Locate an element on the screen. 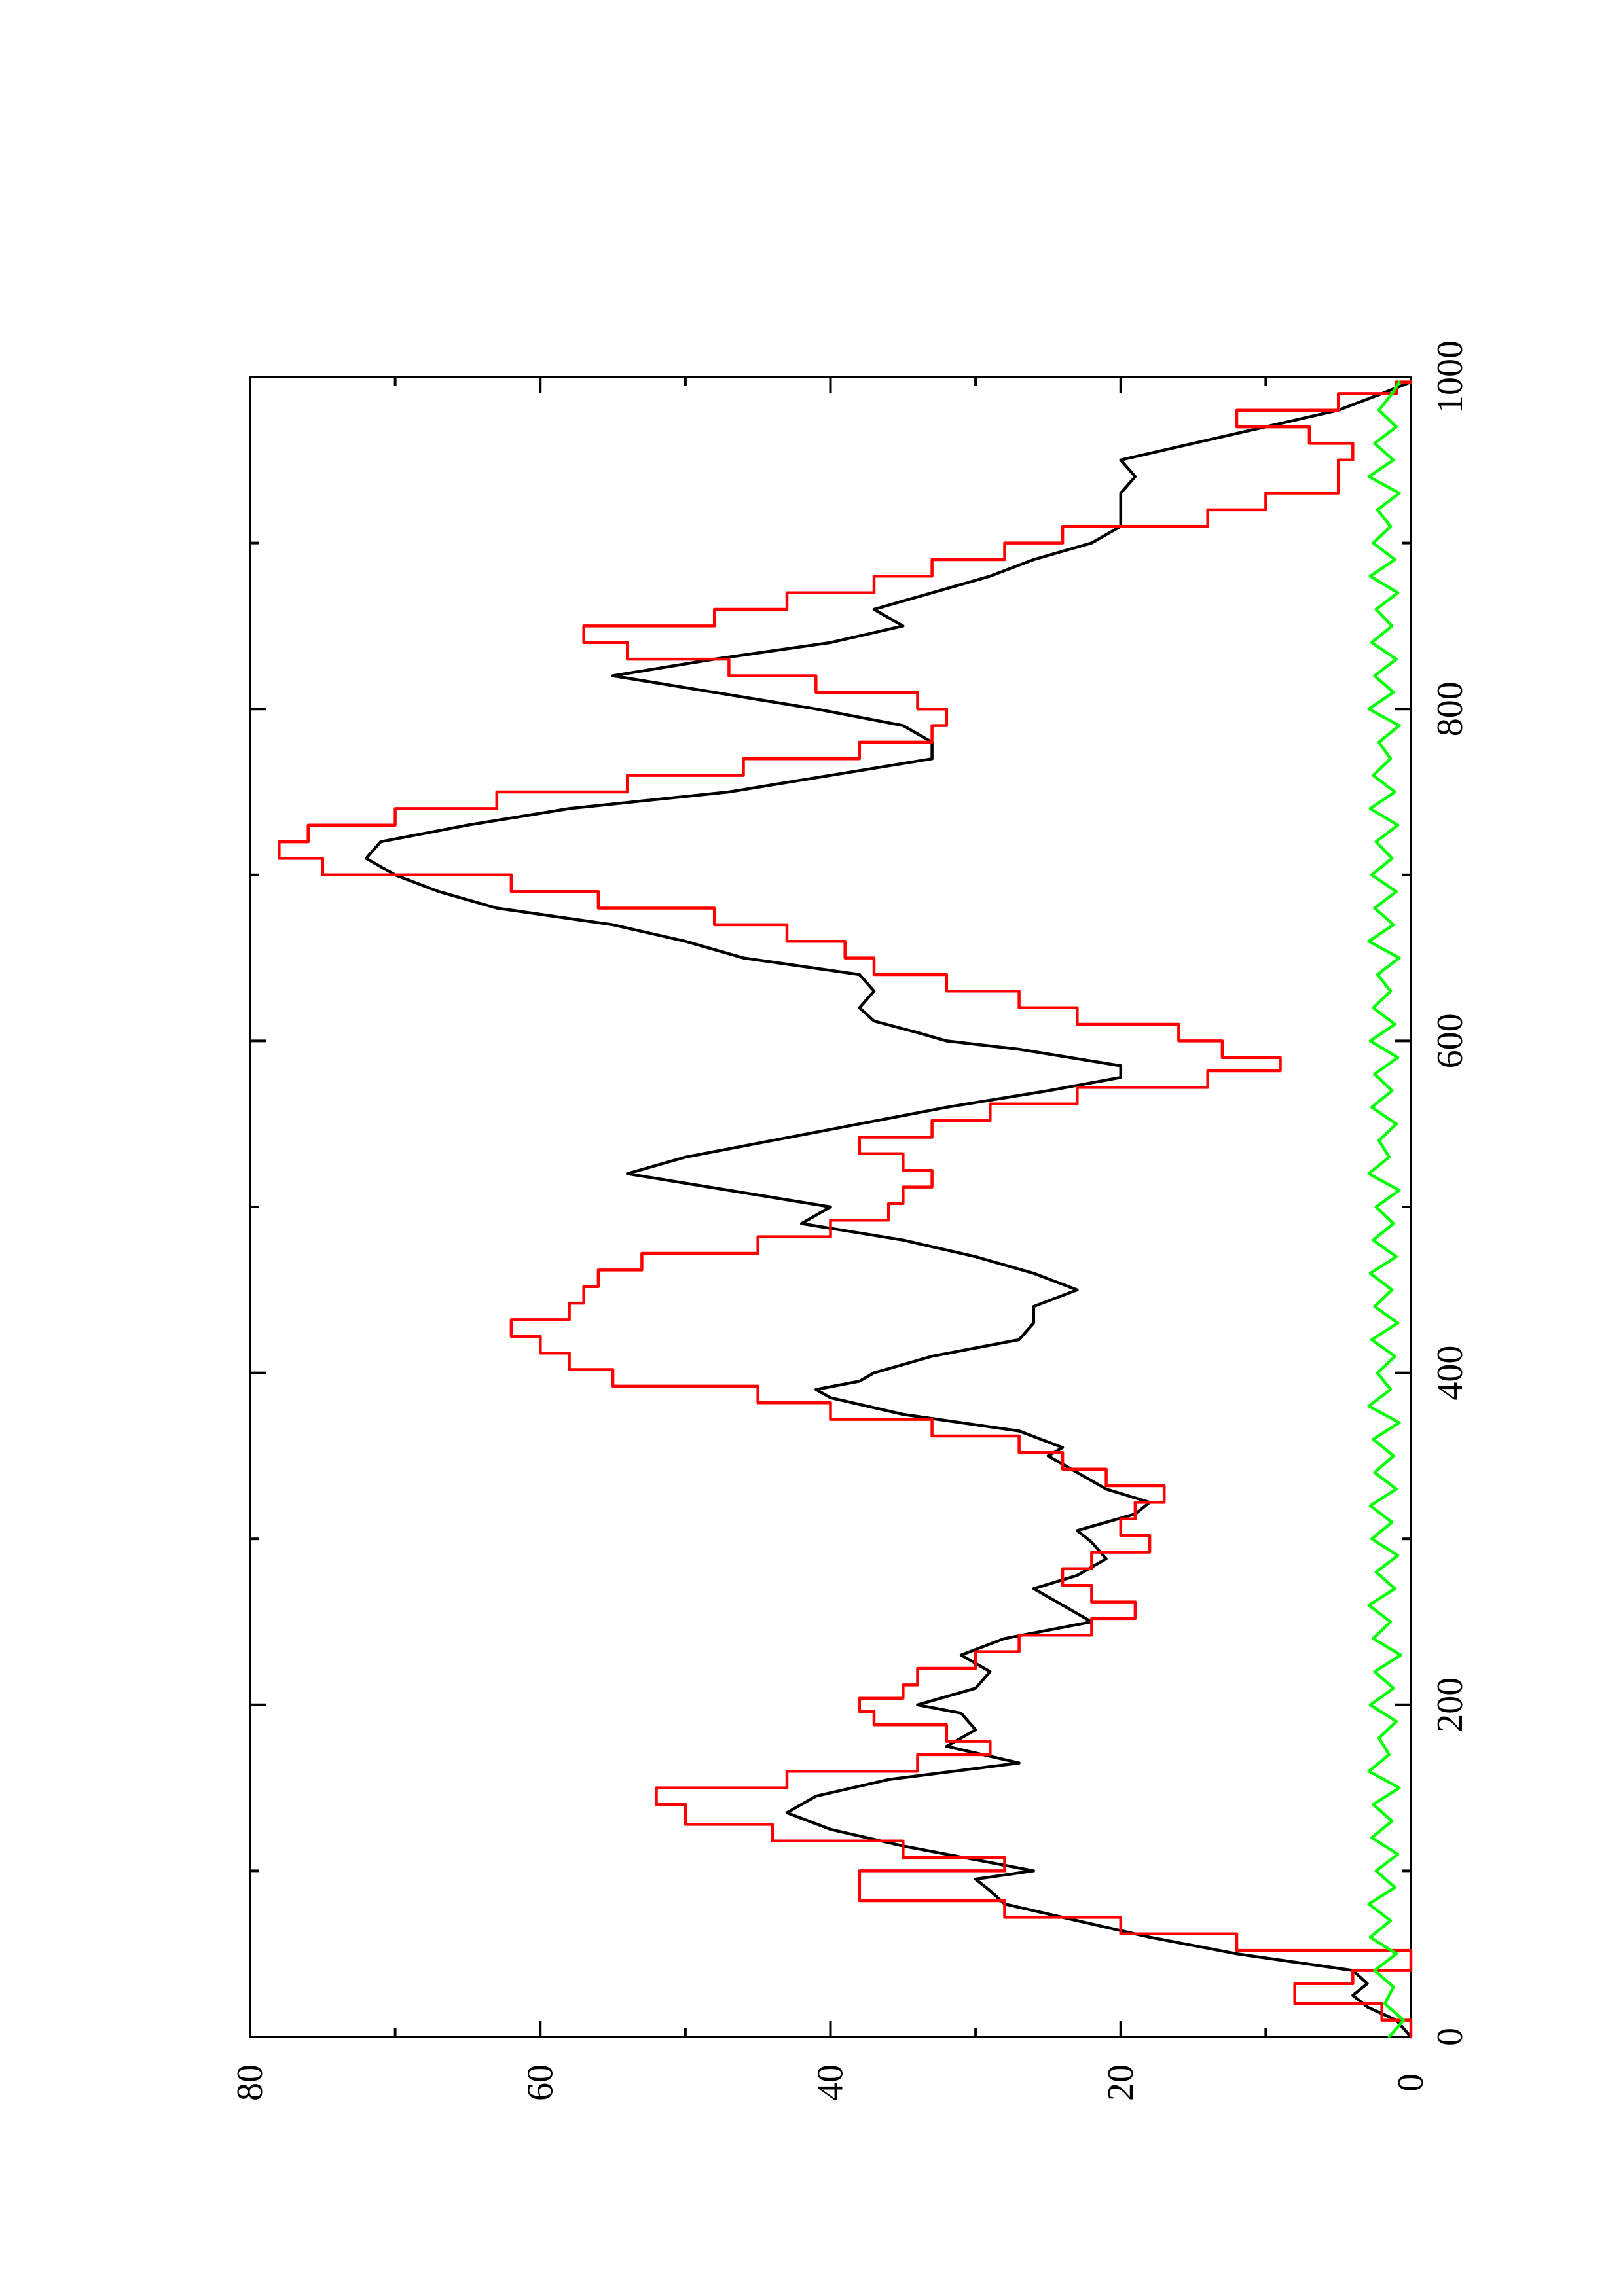 Image resolution: width=1623 pixels, height=2296 pixels. x-tick-label: 1000 is located at coordinates (1450, 377).